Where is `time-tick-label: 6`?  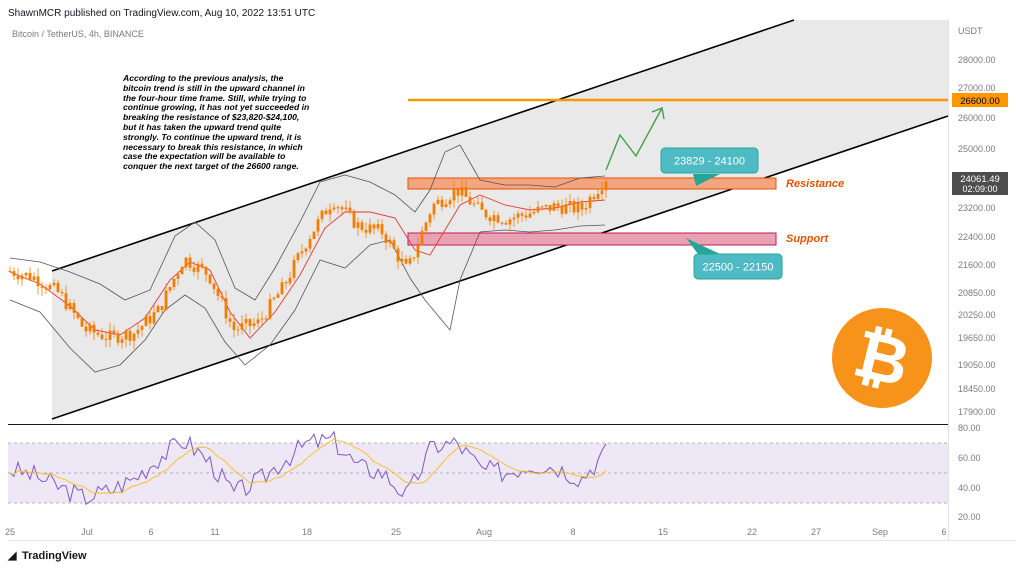
time-tick-label: 6 is located at coordinates (943, 532).